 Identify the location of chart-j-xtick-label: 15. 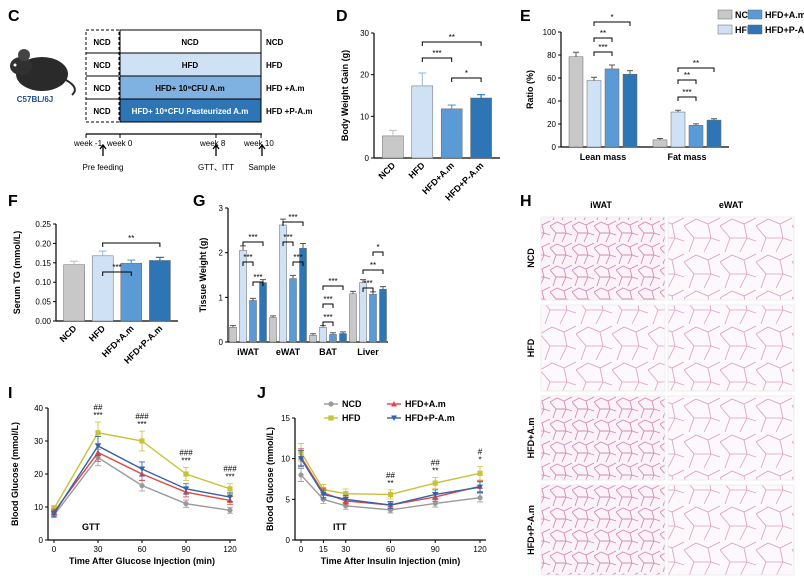
(323, 549).